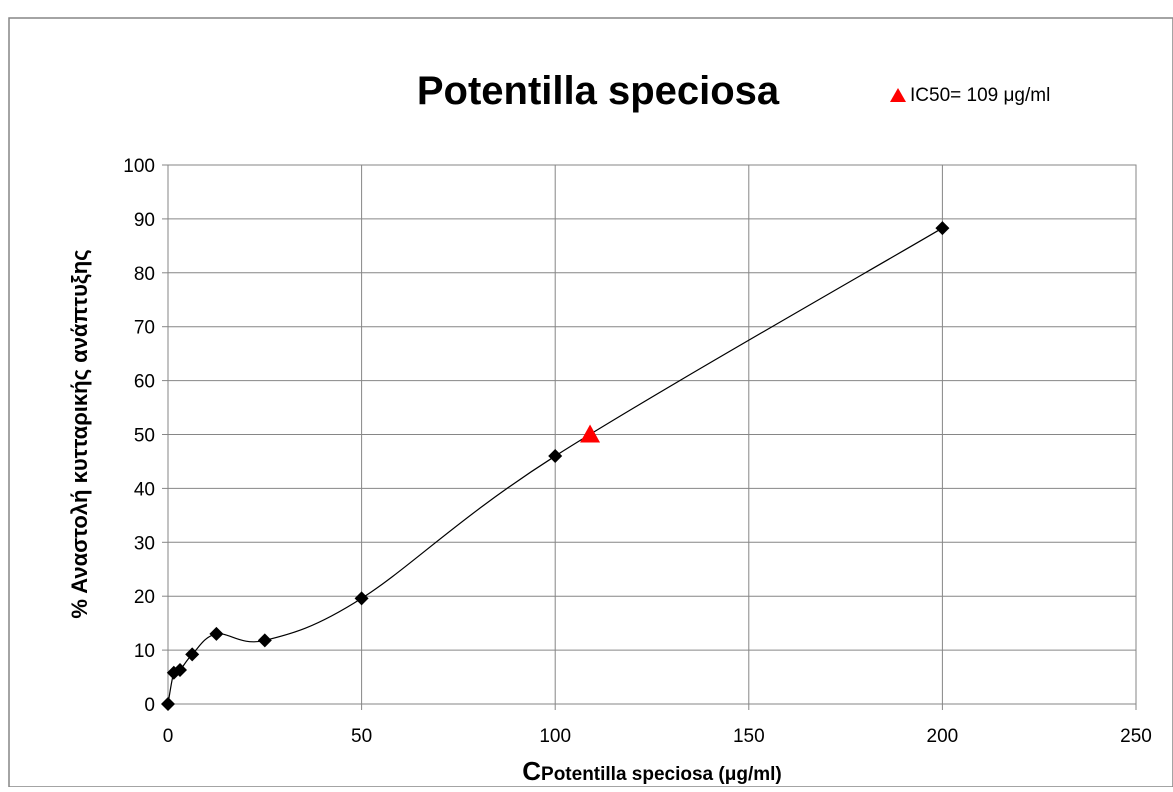  I want to click on x-tick-label: 150, so click(749, 736).